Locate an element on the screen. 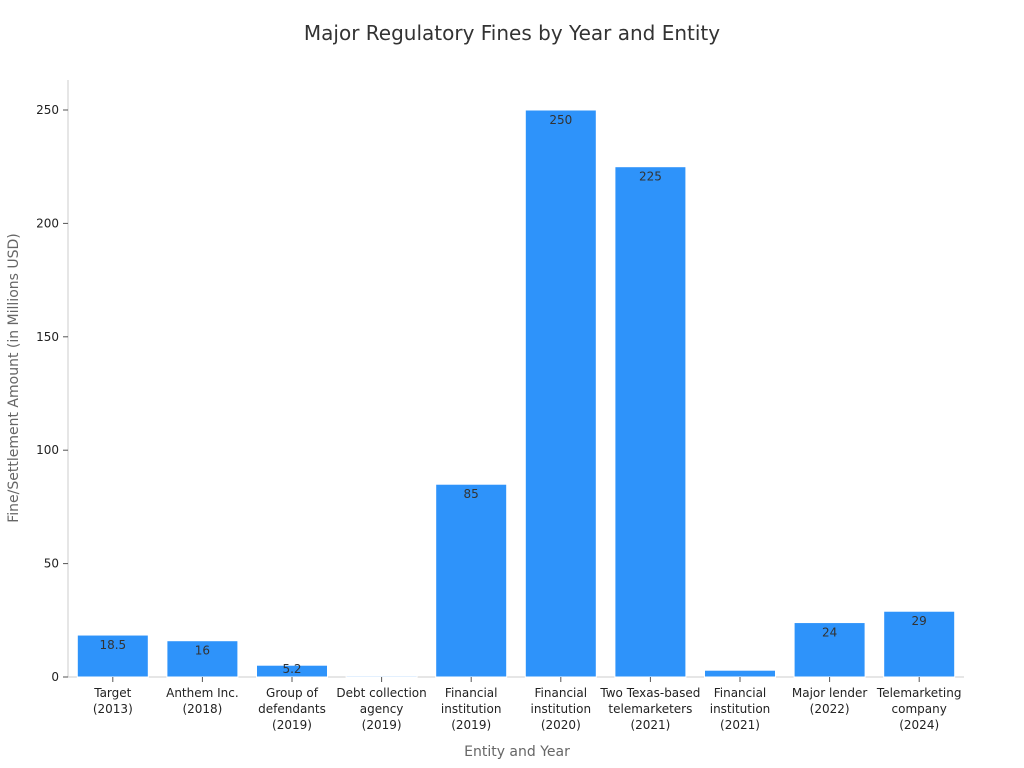  x-tick-label: Financial institution (2019) is located at coordinates (471, 709).